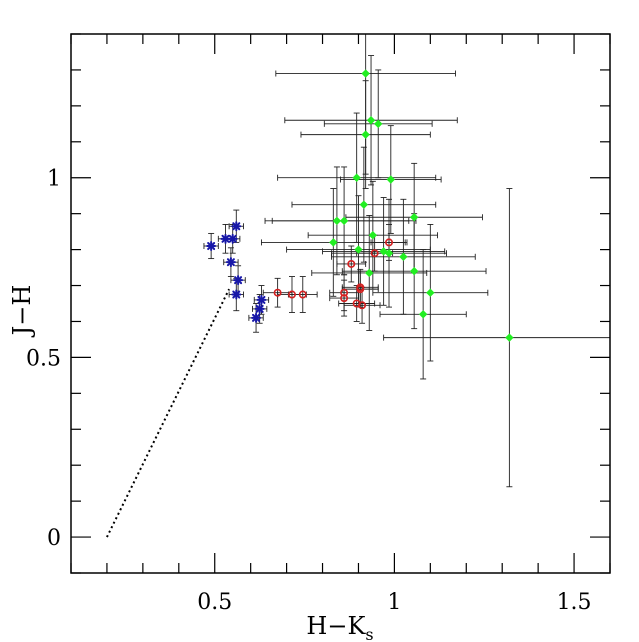 Image resolution: width=639 pixels, height=642 pixels. What do you see at coordinates (54, 179) in the screenshot?
I see `y-tick-label: 1` at bounding box center [54, 179].